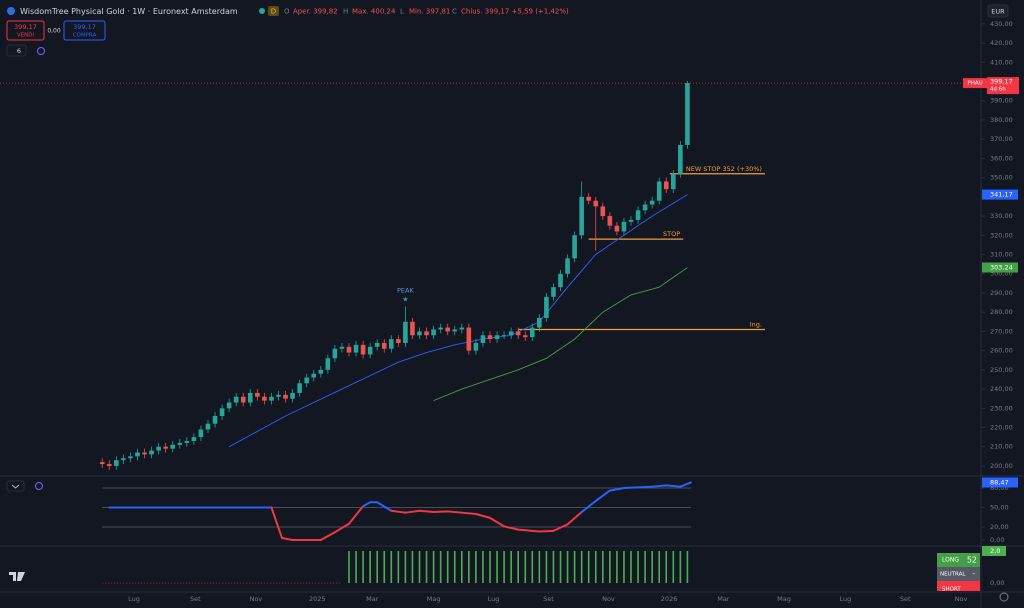 Image resolution: width=1024 pixels, height=608 pixels. What do you see at coordinates (26, 36) in the screenshot?
I see `sell-label: VENDI` at bounding box center [26, 36].